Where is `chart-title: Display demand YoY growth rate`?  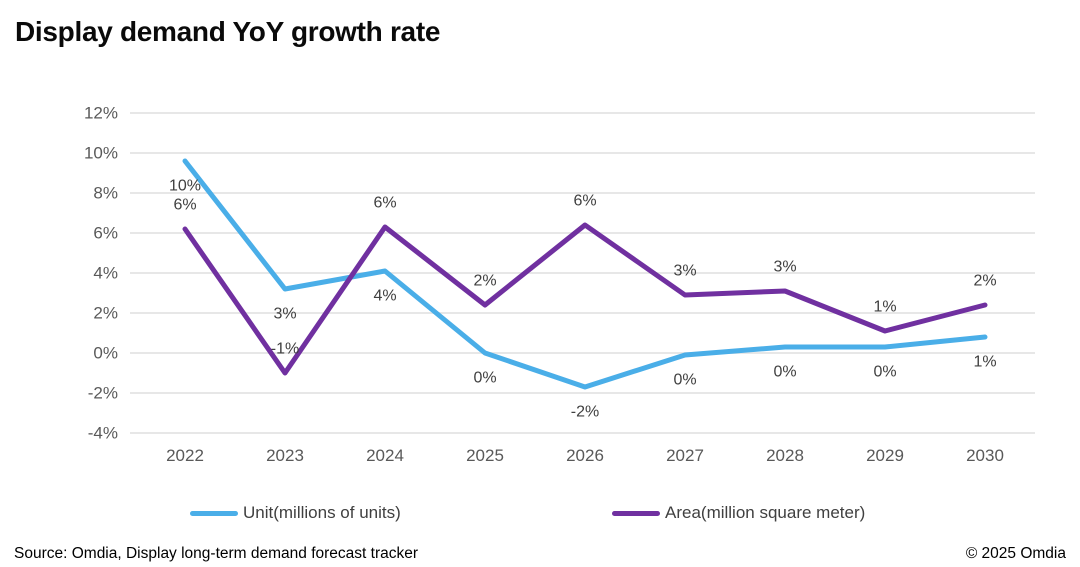
chart-title: Display demand YoY growth rate is located at coordinates (228, 31).